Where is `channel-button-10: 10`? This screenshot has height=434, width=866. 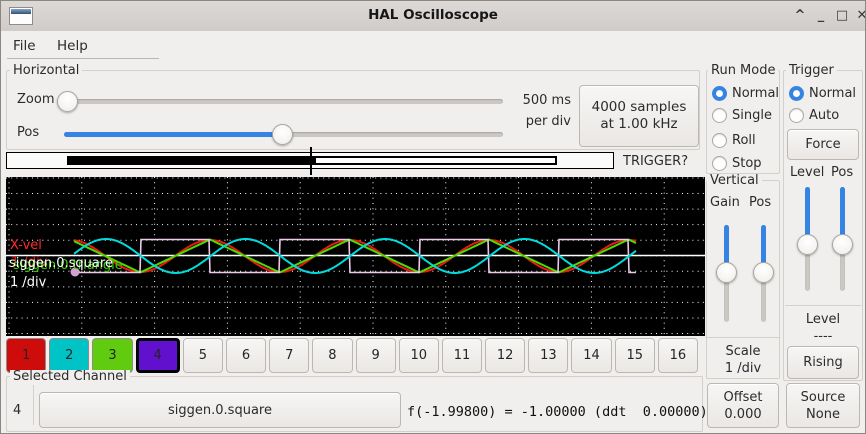 channel-button-10: 10 is located at coordinates (418, 355).